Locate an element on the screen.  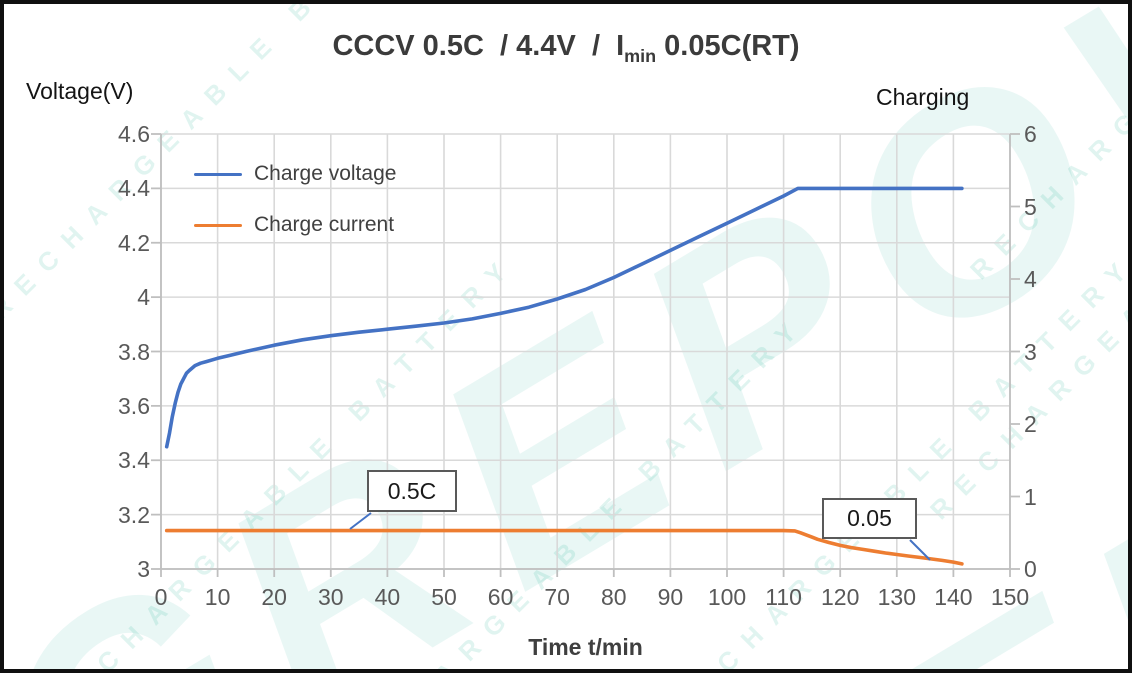
chart-title-text: 0.05C(RT) is located at coordinates (728, 46).